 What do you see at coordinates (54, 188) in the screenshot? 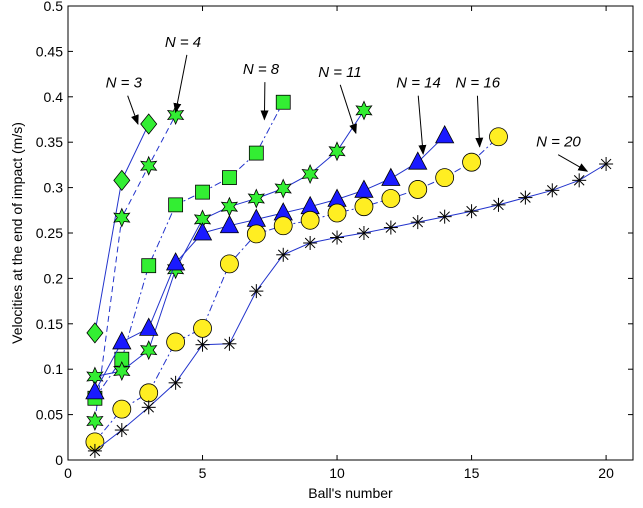
I see `y-tick-label: 0.3` at bounding box center [54, 188].